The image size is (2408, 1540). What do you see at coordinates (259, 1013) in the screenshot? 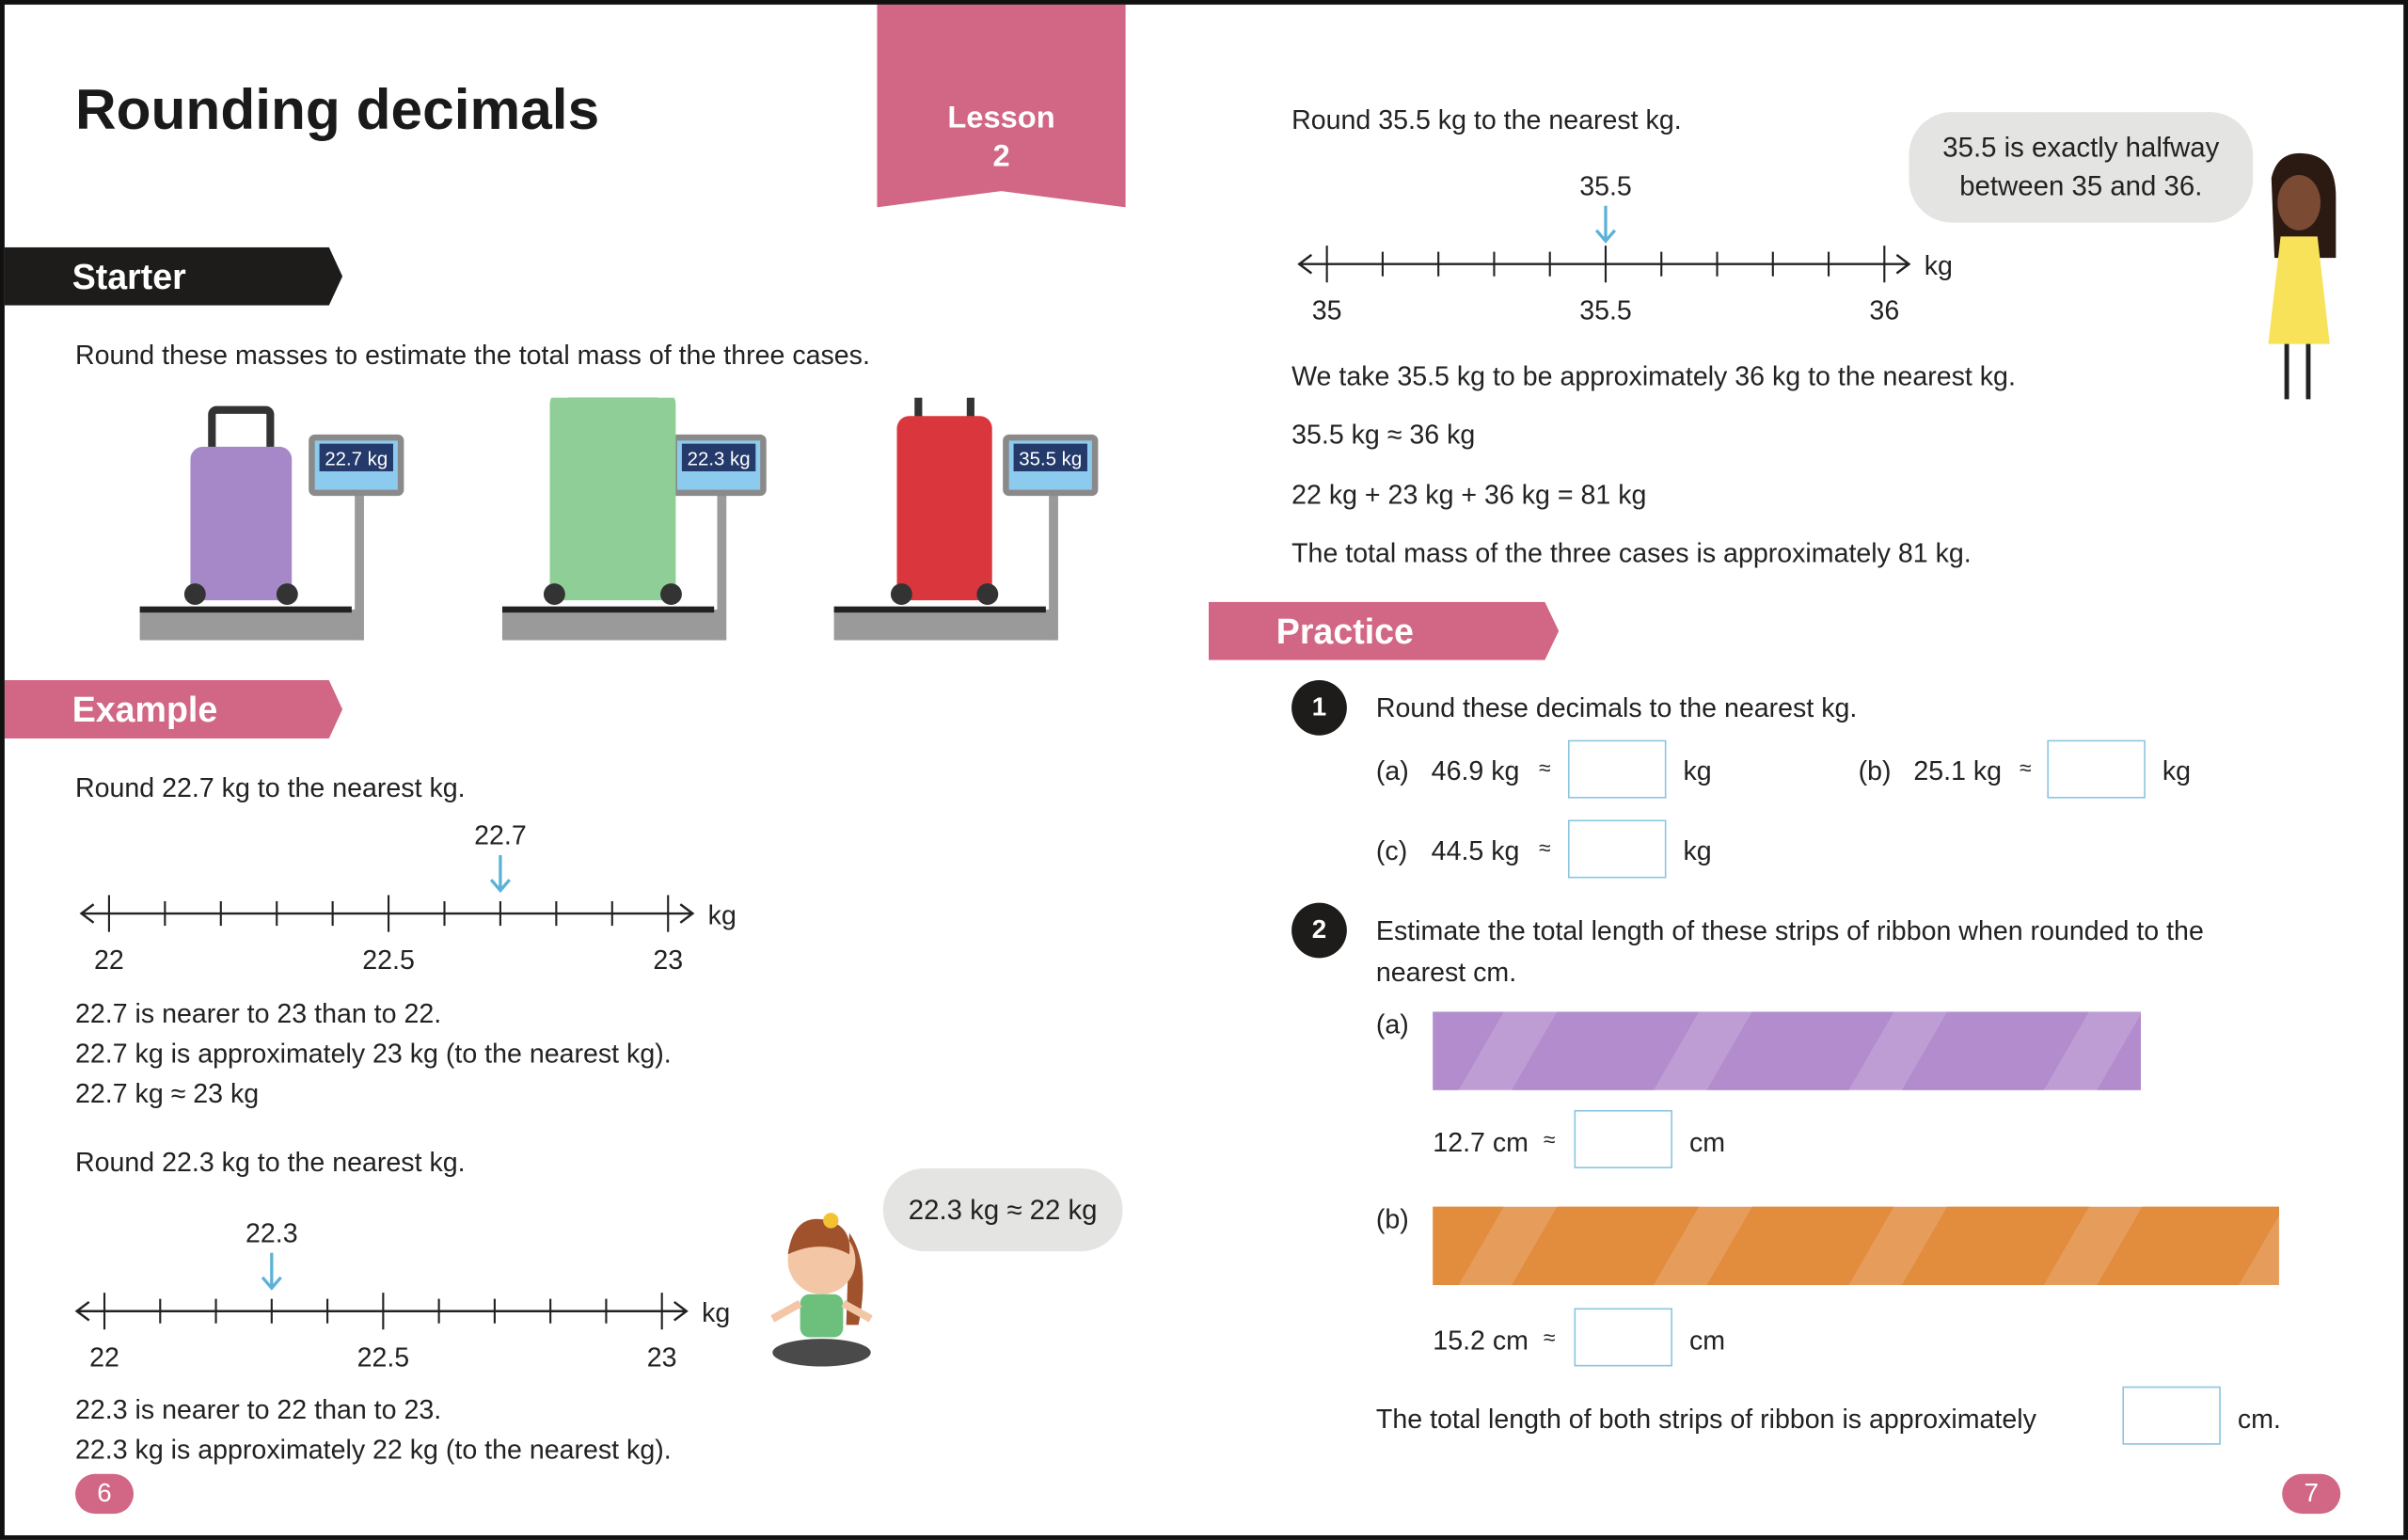
I see `example-line: 22.7 is nearer to 23 than to 22.` at bounding box center [259, 1013].